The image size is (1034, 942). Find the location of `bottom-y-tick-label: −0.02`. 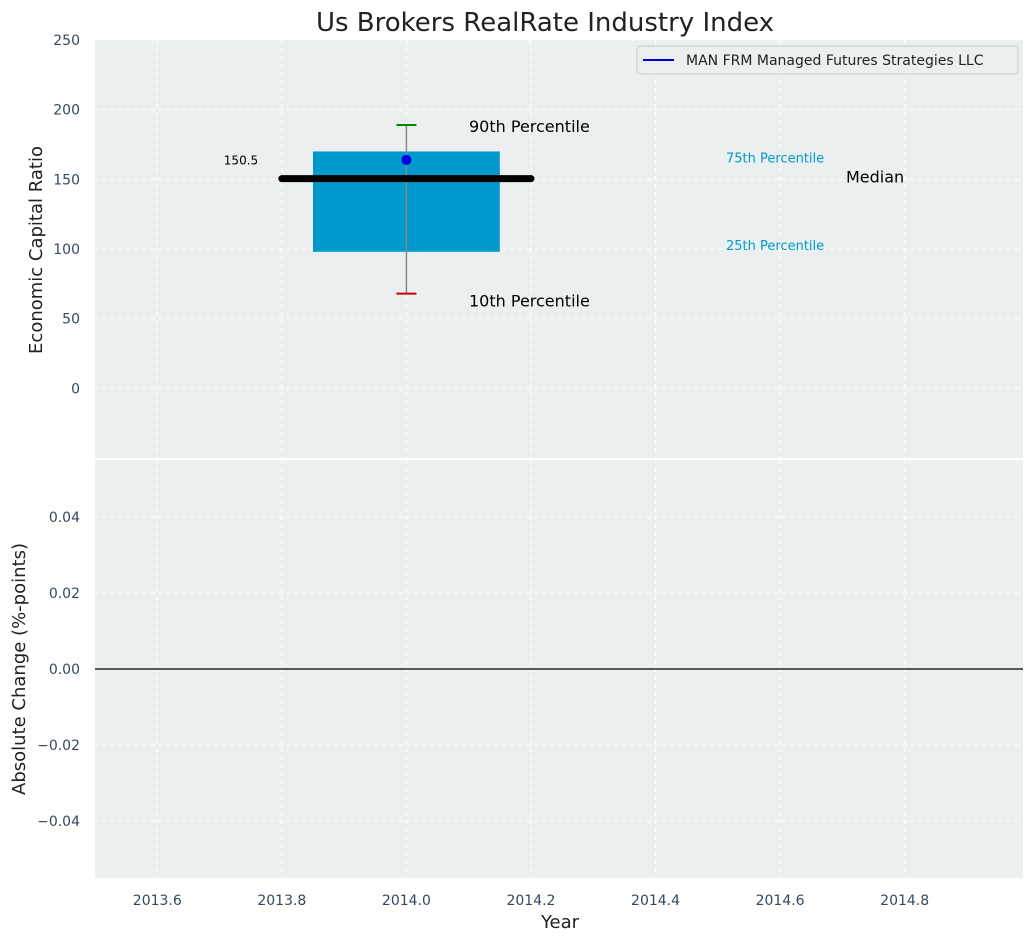

bottom-y-tick-label: −0.02 is located at coordinates (58, 746).